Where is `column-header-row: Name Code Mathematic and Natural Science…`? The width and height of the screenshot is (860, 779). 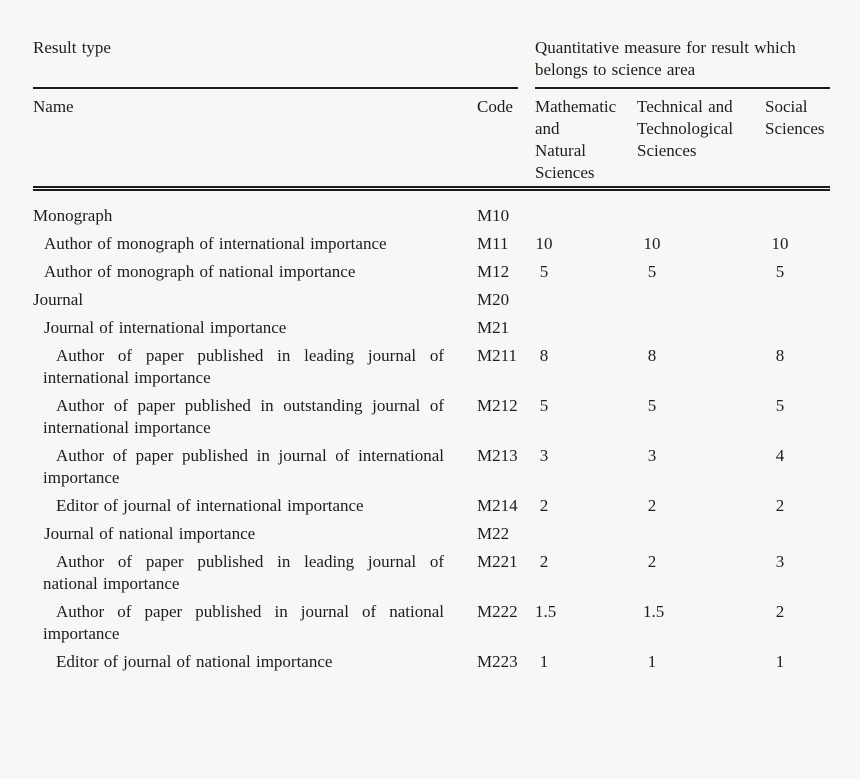 column-header-row: Name Code Mathematic and Natural Science… is located at coordinates (431, 140).